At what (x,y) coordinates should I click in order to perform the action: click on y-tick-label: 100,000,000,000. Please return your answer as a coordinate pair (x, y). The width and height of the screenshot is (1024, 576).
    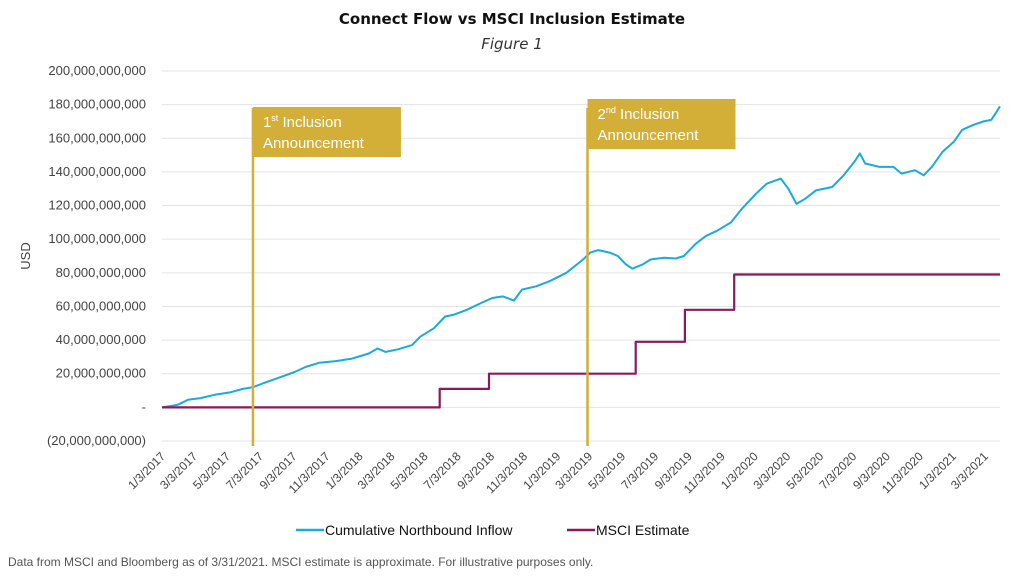
    Looking at the image, I should click on (97, 238).